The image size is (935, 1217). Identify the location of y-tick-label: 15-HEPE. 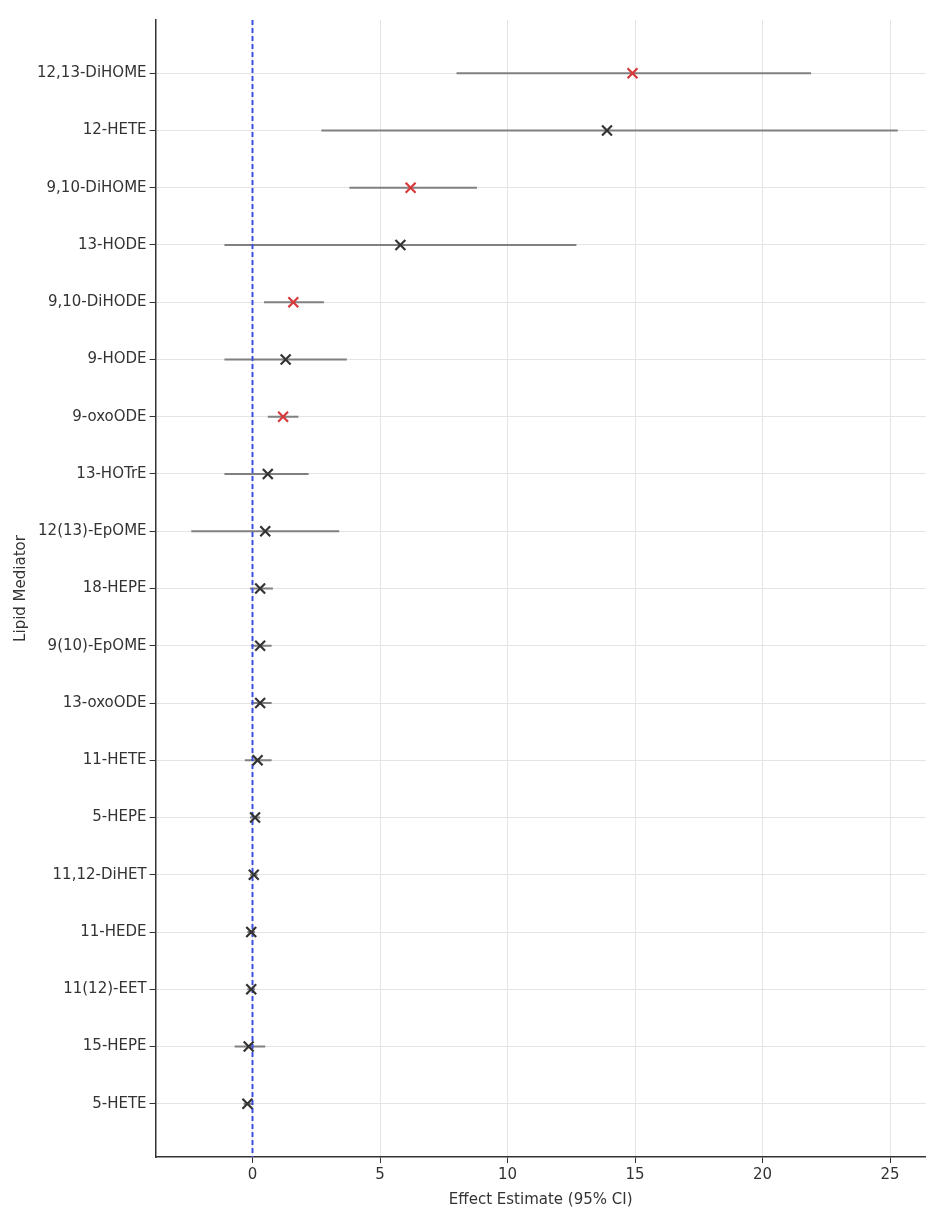
(114, 1045).